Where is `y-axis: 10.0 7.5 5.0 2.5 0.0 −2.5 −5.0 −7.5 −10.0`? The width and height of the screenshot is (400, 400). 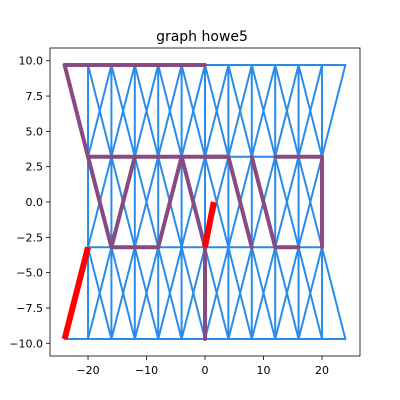 y-axis: 10.0 7.5 5.0 2.5 0.0 −2.5 −5.0 −7.5 −10.0 is located at coordinates (29, 202).